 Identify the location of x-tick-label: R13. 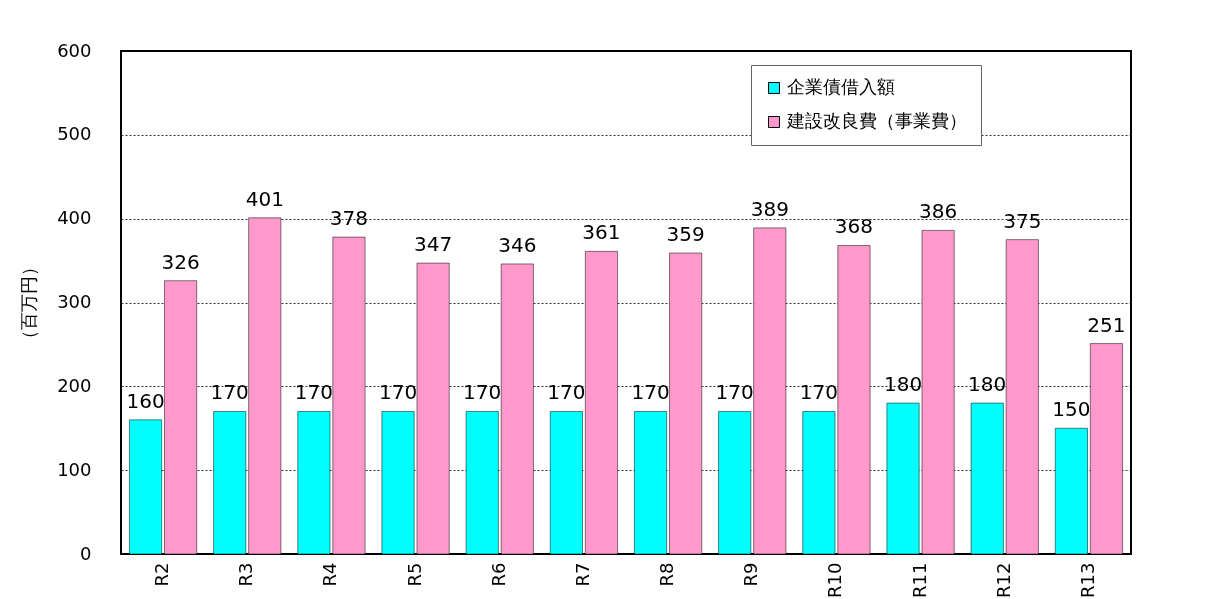
(1087, 580).